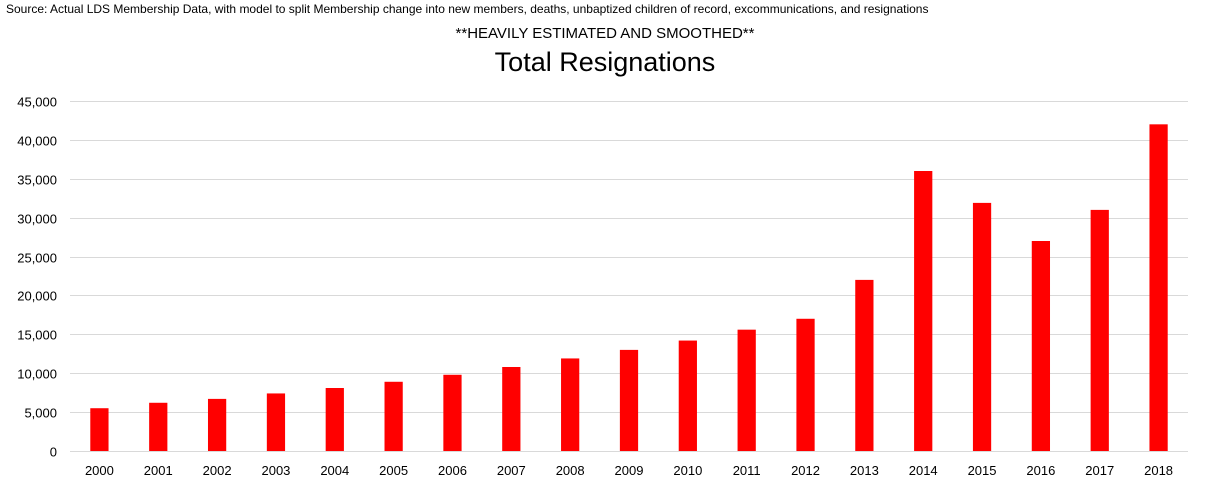 Image resolution: width=1230 pixels, height=497 pixels. I want to click on bar-2007, so click(511, 409).